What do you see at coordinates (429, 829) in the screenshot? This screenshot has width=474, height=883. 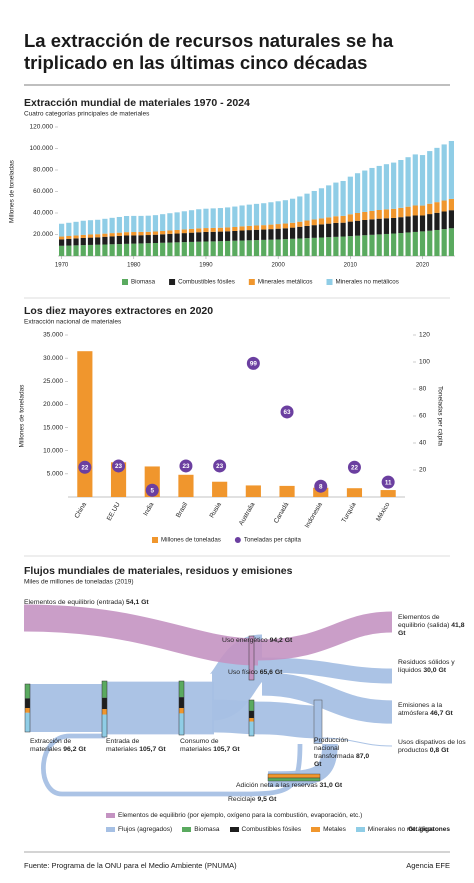 I see `note: Gt: gigatones` at bounding box center [429, 829].